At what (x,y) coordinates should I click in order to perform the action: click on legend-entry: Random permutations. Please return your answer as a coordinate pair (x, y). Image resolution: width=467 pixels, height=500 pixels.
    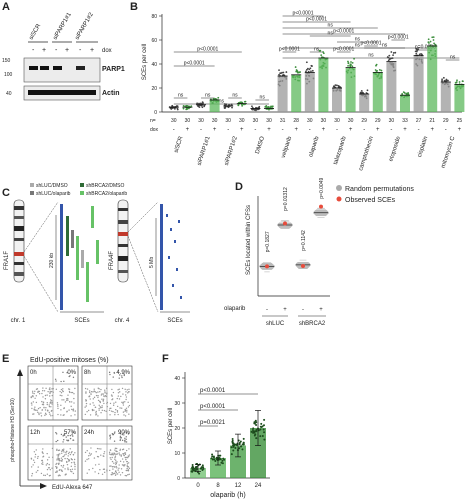
    Looking at the image, I should click on (379, 189).